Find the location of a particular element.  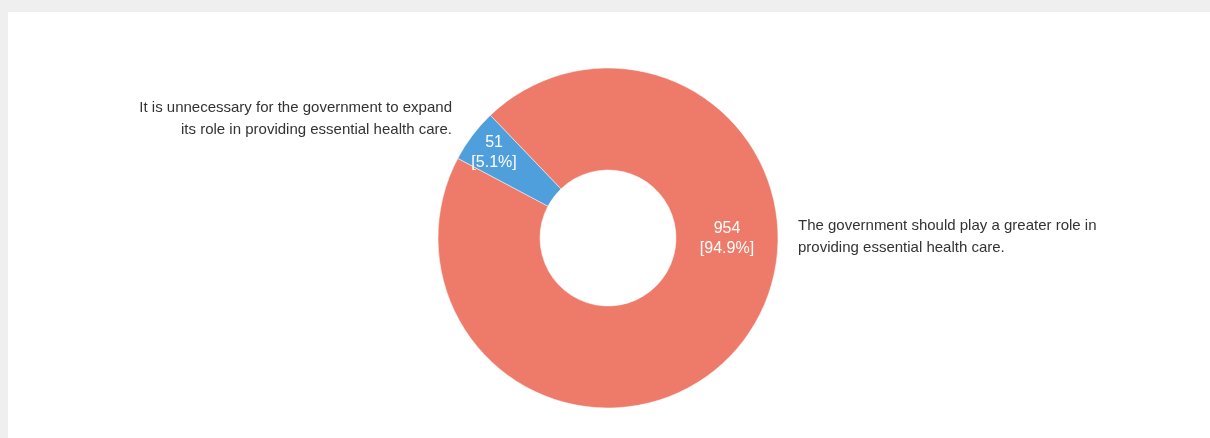

donut-slice is located at coordinates (509, 161).